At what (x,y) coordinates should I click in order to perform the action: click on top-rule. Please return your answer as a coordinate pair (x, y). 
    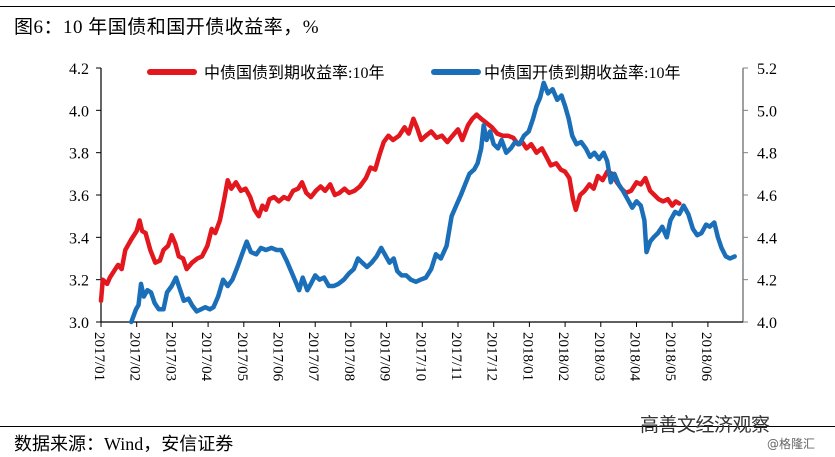
    Looking at the image, I should click on (417, 6).